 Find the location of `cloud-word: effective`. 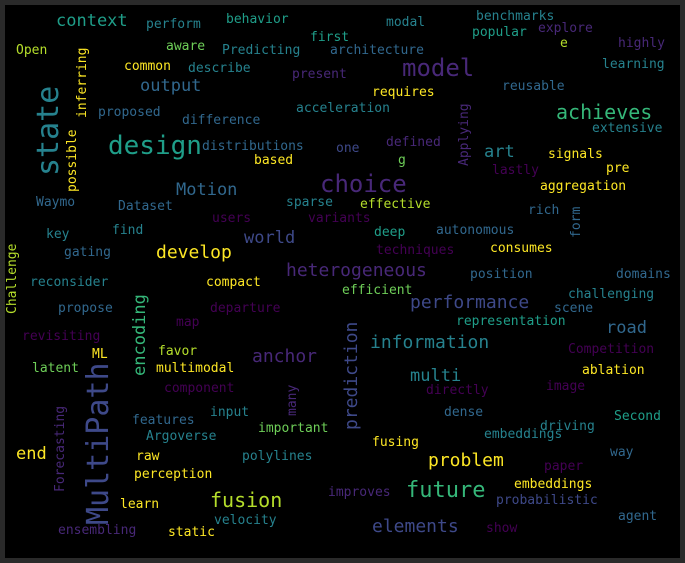

cloud-word: effective is located at coordinates (395, 204).